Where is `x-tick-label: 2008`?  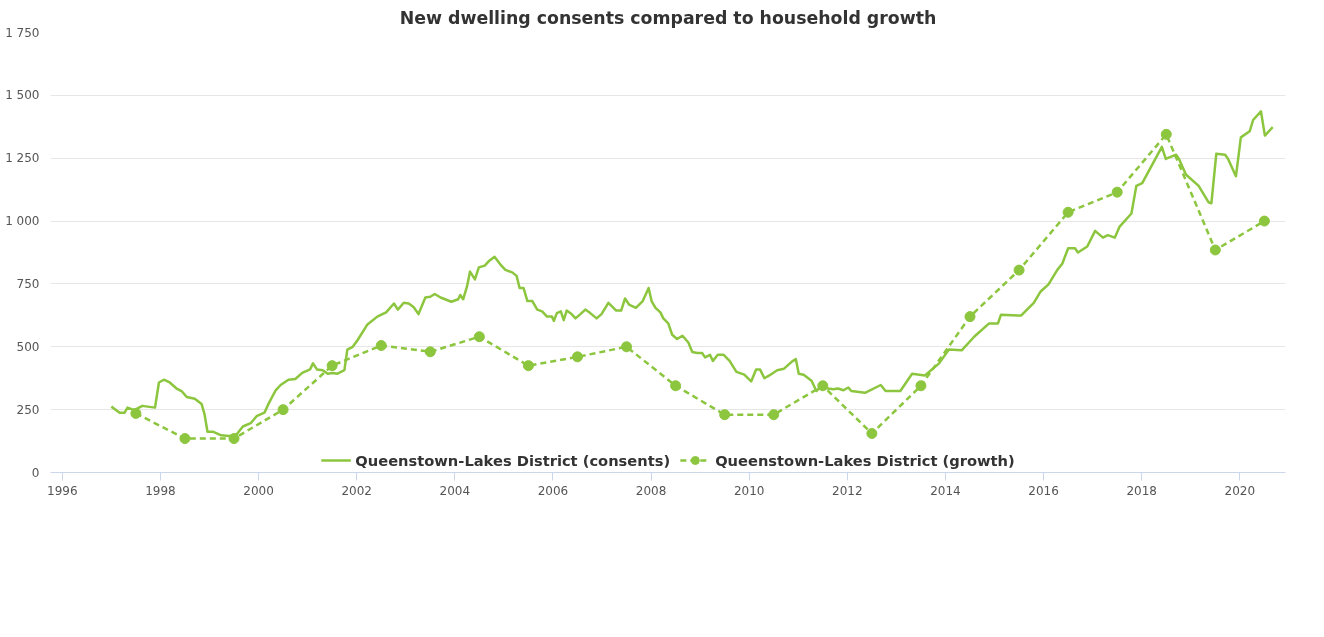
x-tick-label: 2008 is located at coordinates (651, 490).